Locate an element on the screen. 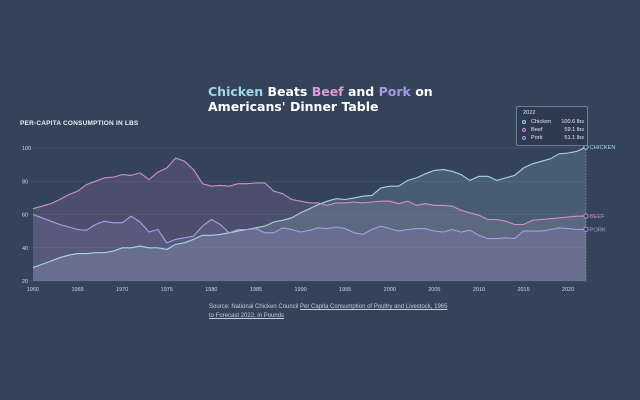 This screenshot has width=640, height=400. title-pork-word: Pork is located at coordinates (394, 91).